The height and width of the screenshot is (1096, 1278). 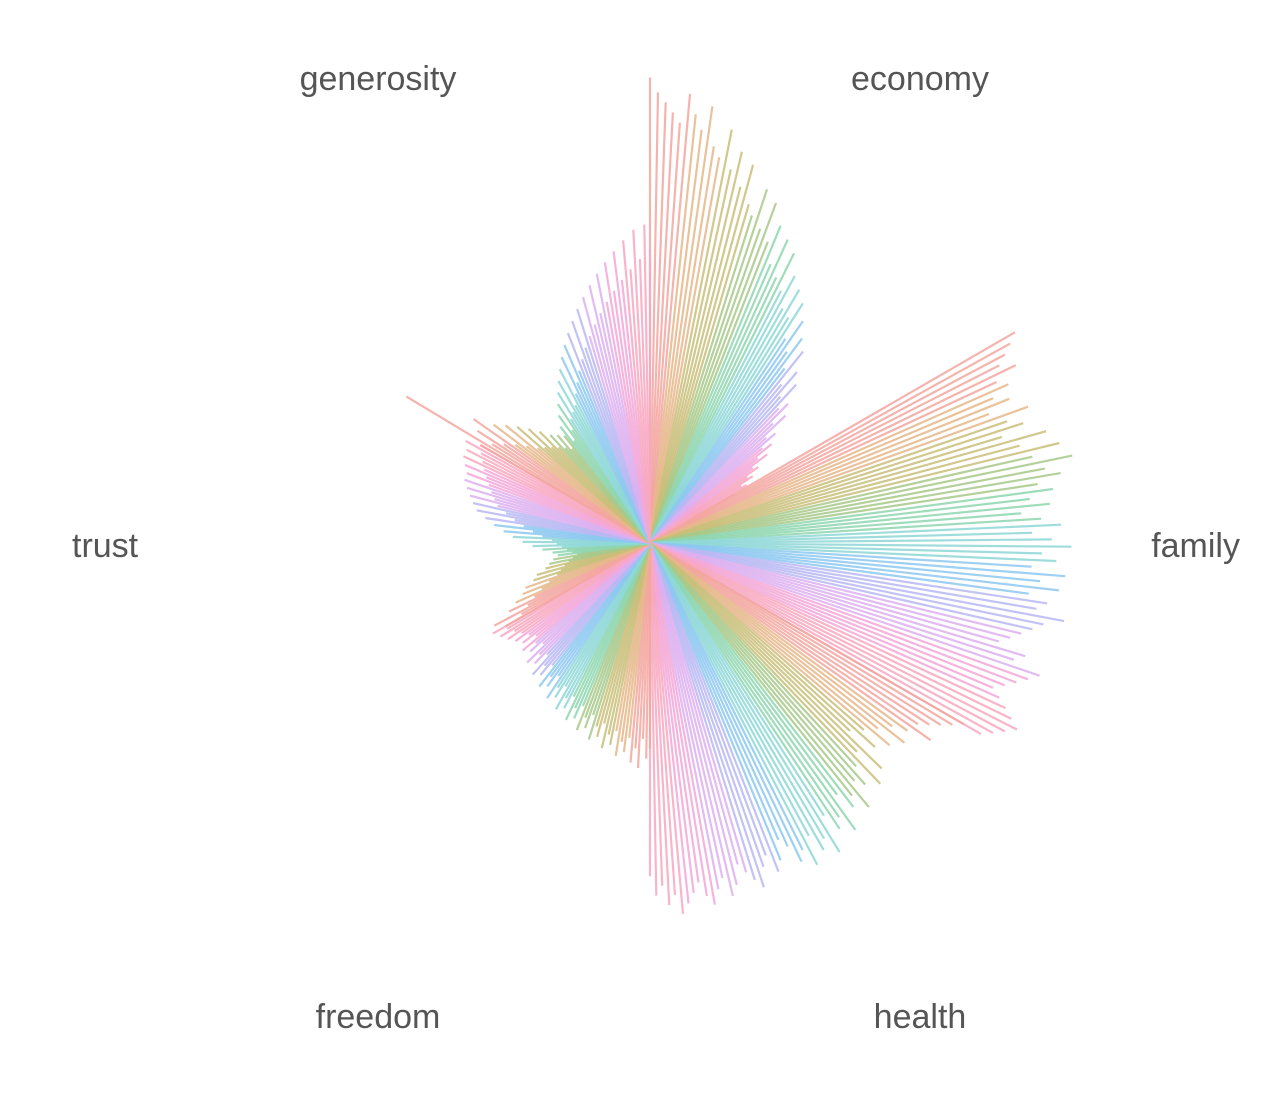 I want to click on category-label-generosity: generosity, so click(x=378, y=79).